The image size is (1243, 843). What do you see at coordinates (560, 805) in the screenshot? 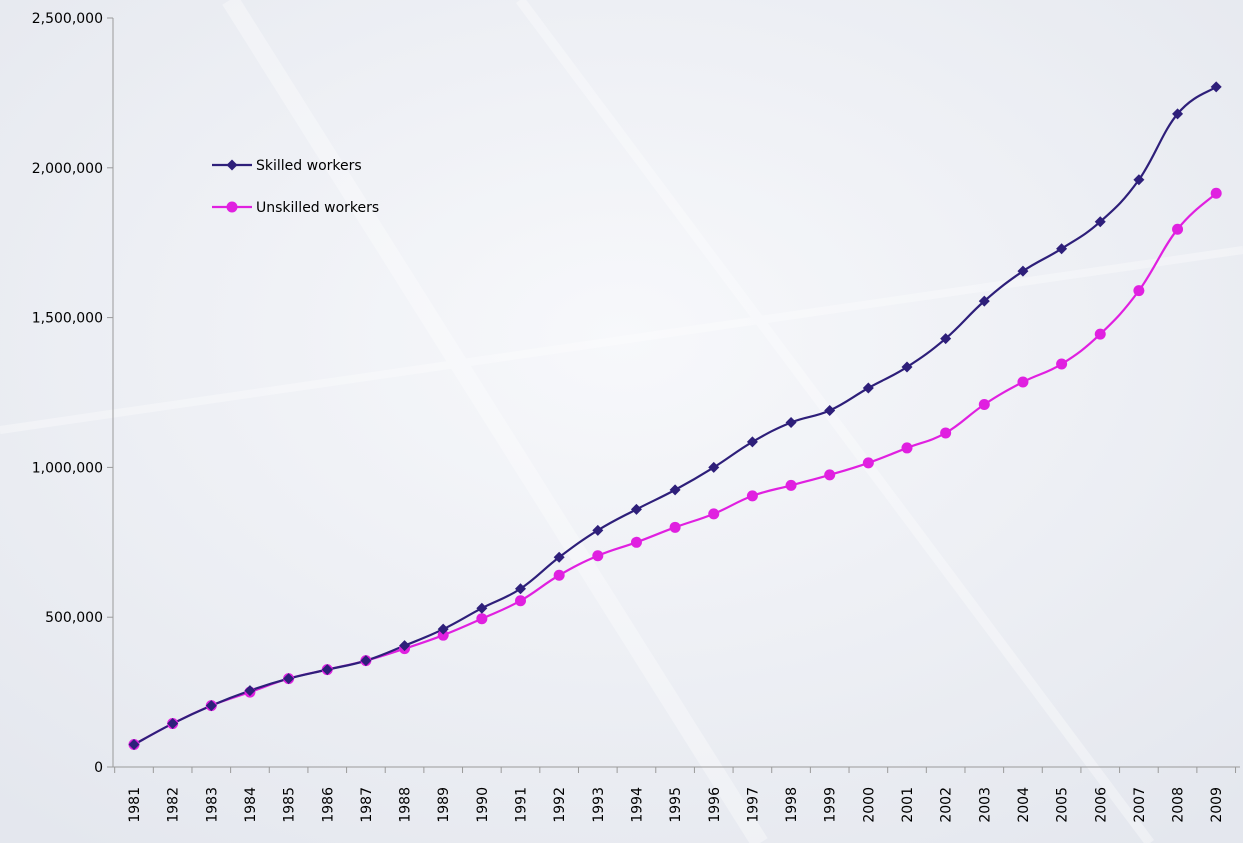
I see `x-tick-label: 1992` at bounding box center [560, 805].